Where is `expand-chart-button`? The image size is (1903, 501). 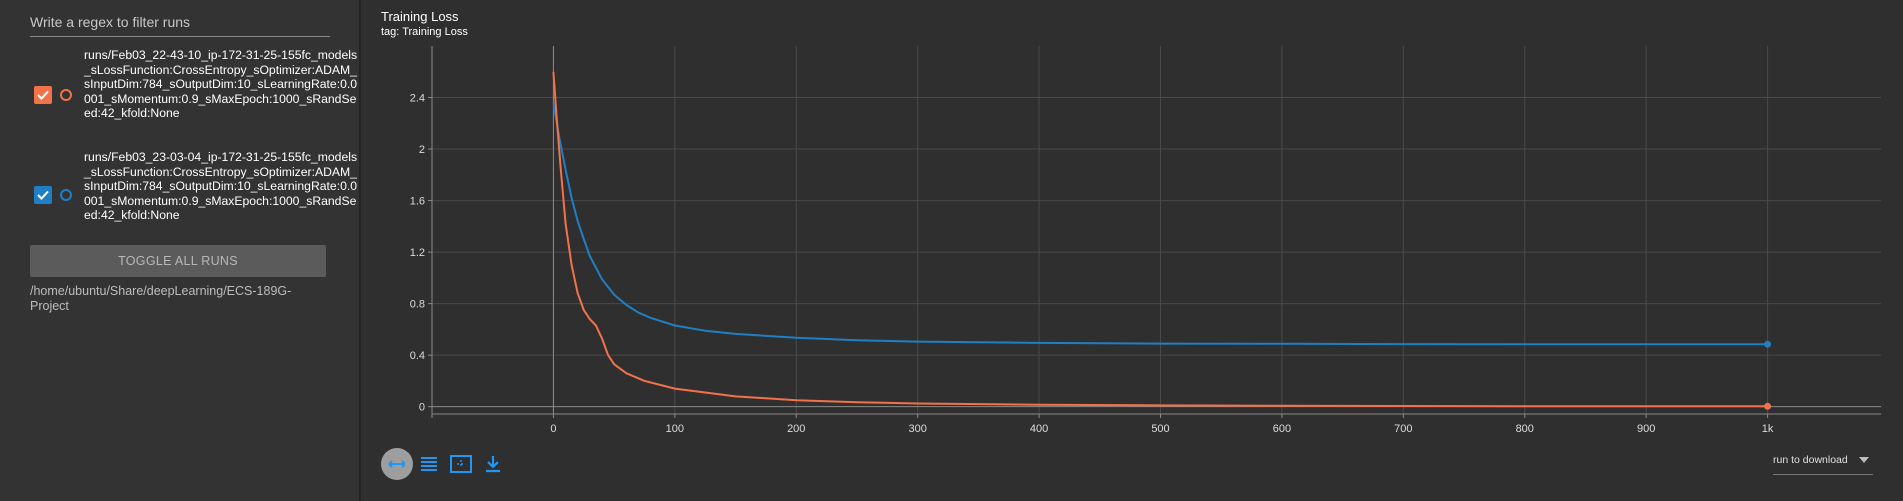
expand-chart-button is located at coordinates (397, 464).